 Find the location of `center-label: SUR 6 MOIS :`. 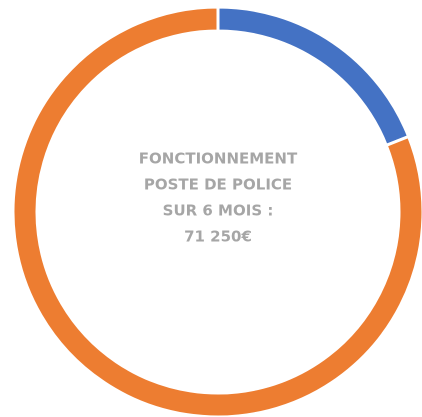

center-label: SUR 6 MOIS : is located at coordinates (218, 211).